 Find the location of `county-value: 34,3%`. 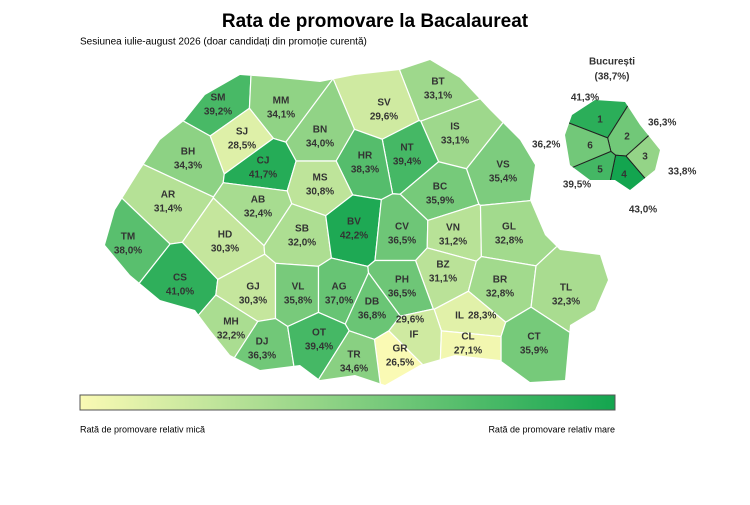

county-value: 34,3% is located at coordinates (188, 166).